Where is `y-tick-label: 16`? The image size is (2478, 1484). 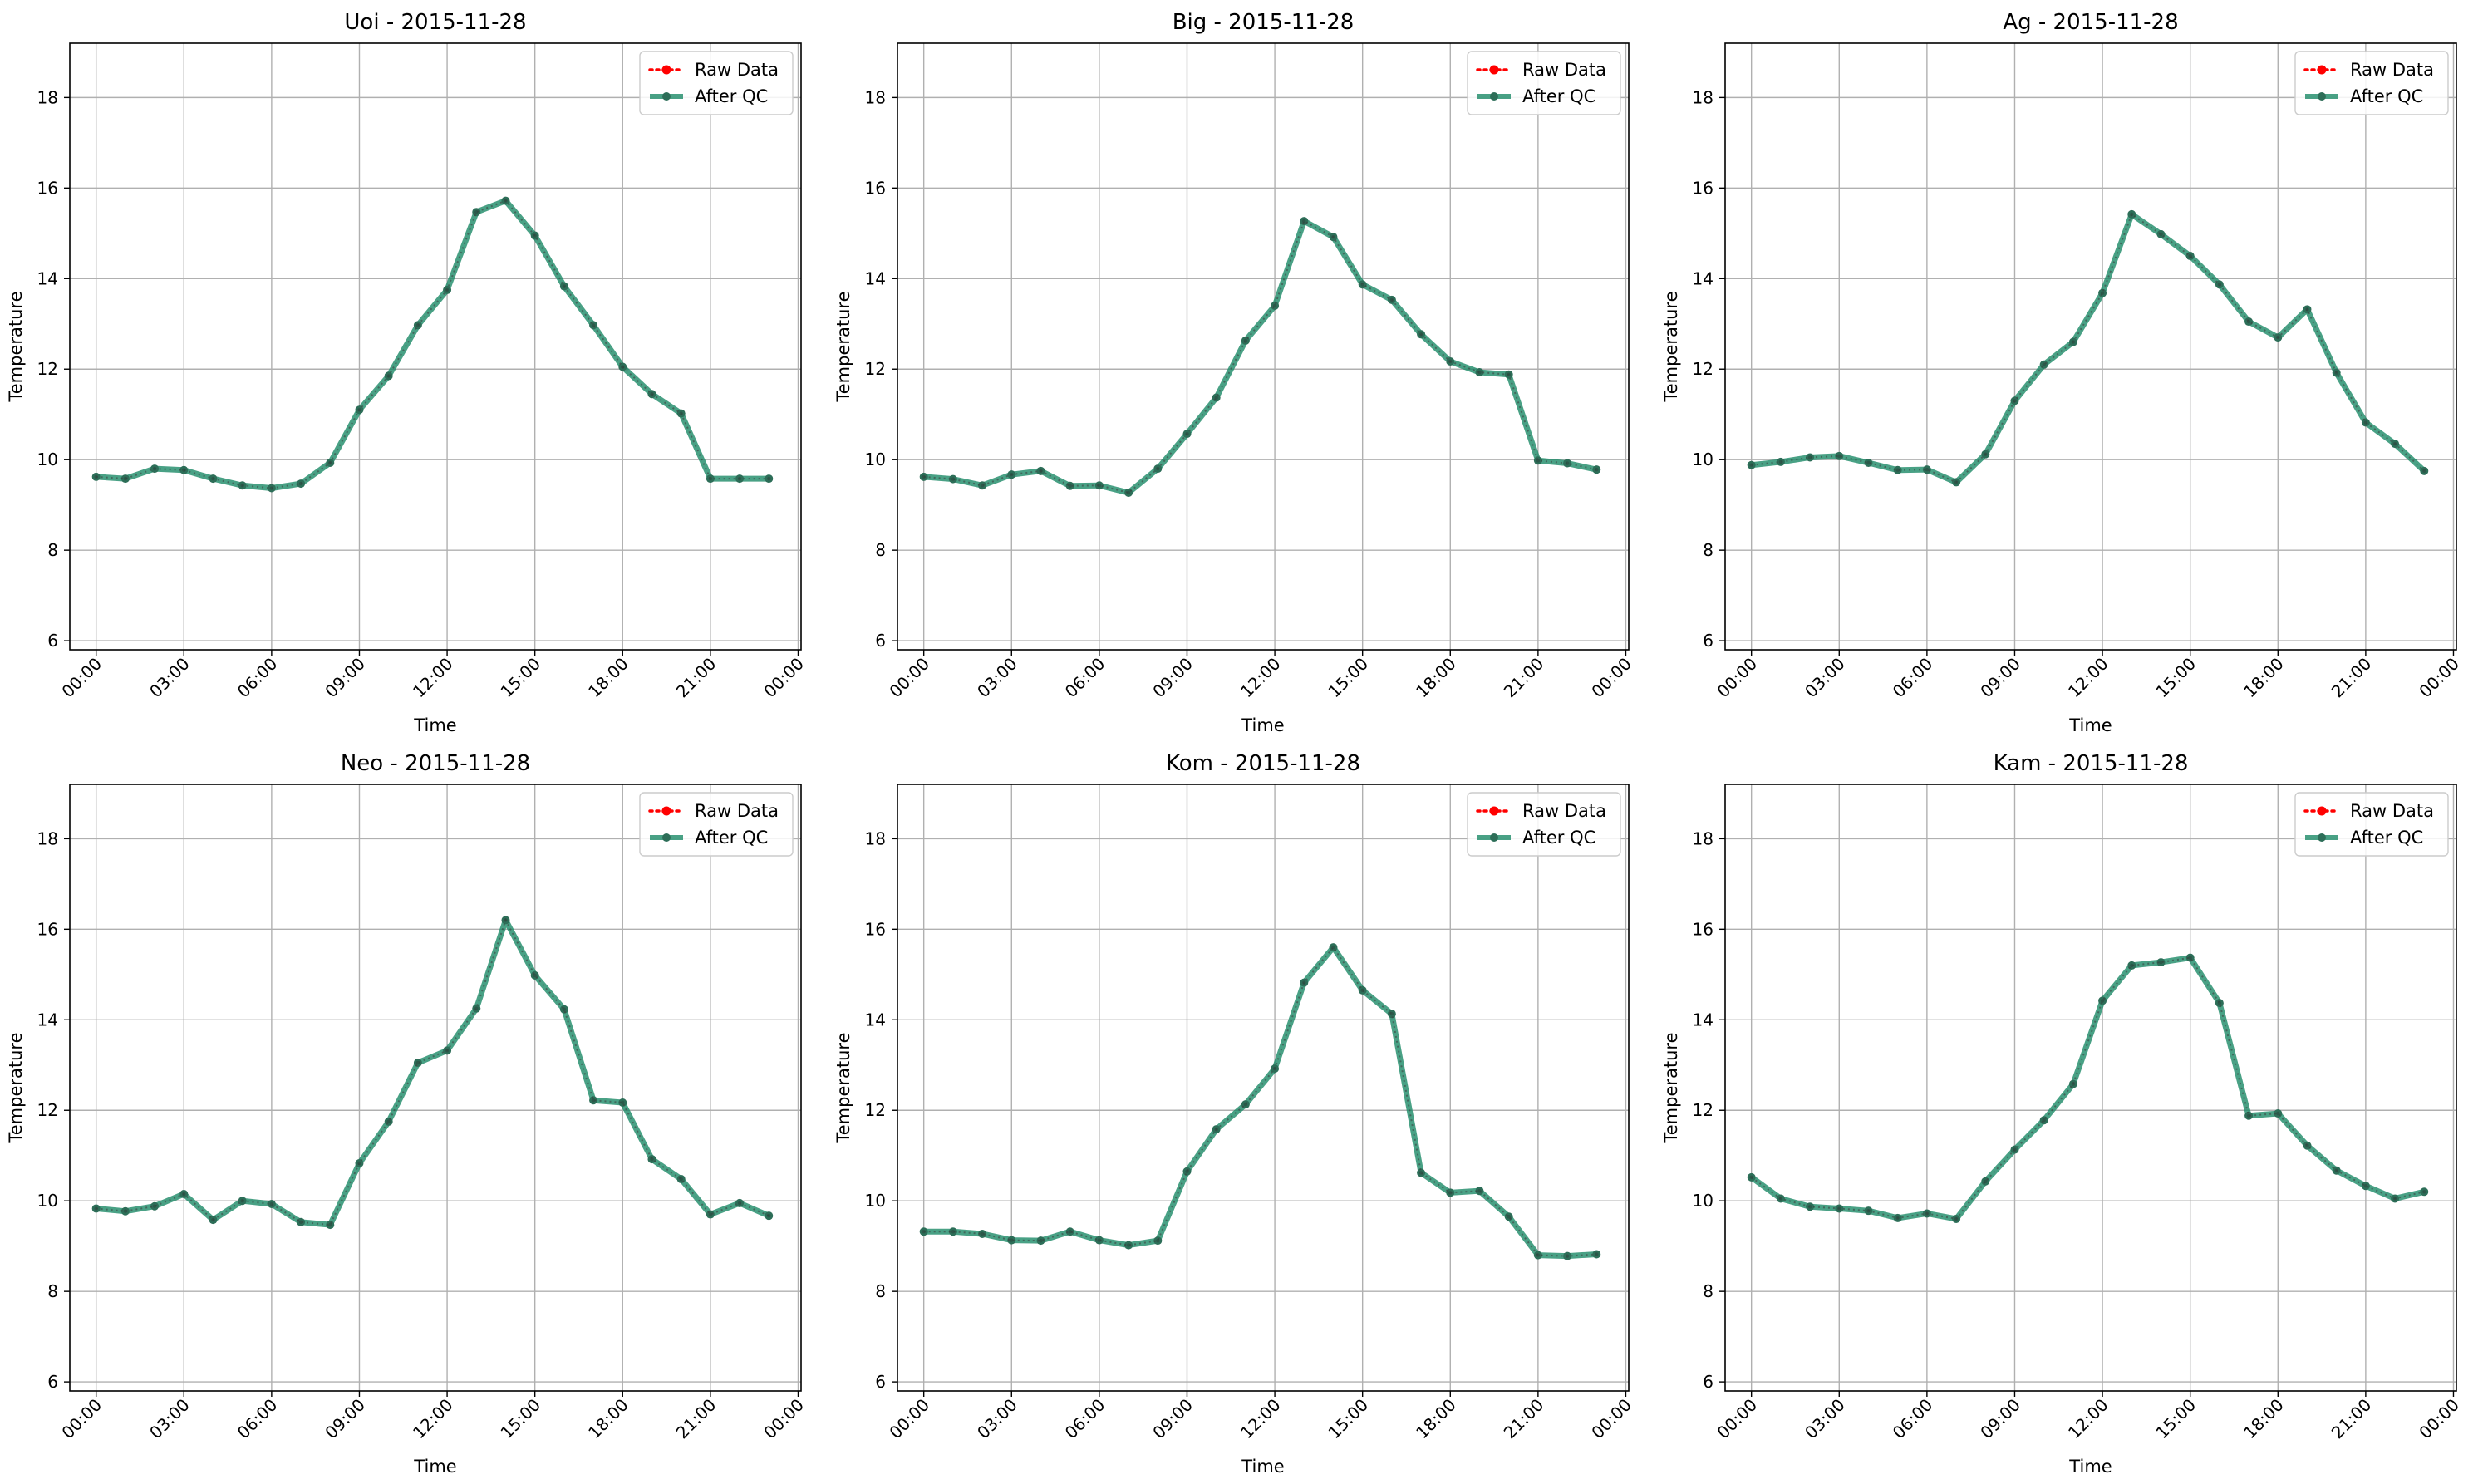 y-tick-label: 16 is located at coordinates (875, 188).